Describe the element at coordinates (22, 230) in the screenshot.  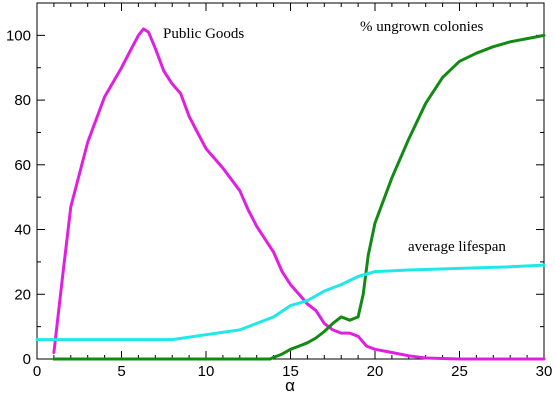
I see `y-tick-label: 40` at that location.